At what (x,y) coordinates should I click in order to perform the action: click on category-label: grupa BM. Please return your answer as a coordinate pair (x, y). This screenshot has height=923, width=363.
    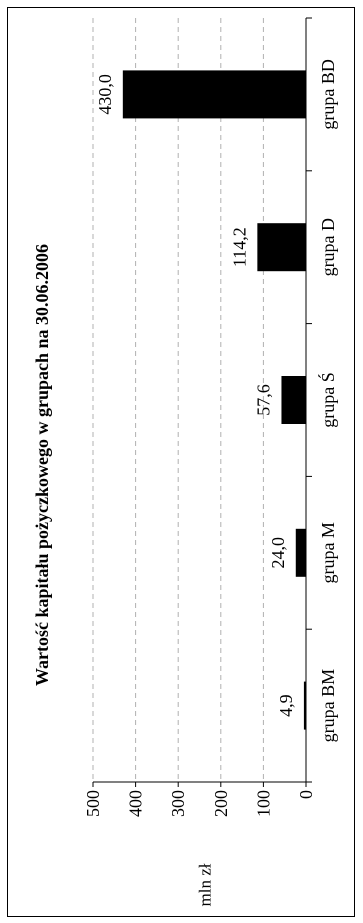
    Looking at the image, I should click on (328, 706).